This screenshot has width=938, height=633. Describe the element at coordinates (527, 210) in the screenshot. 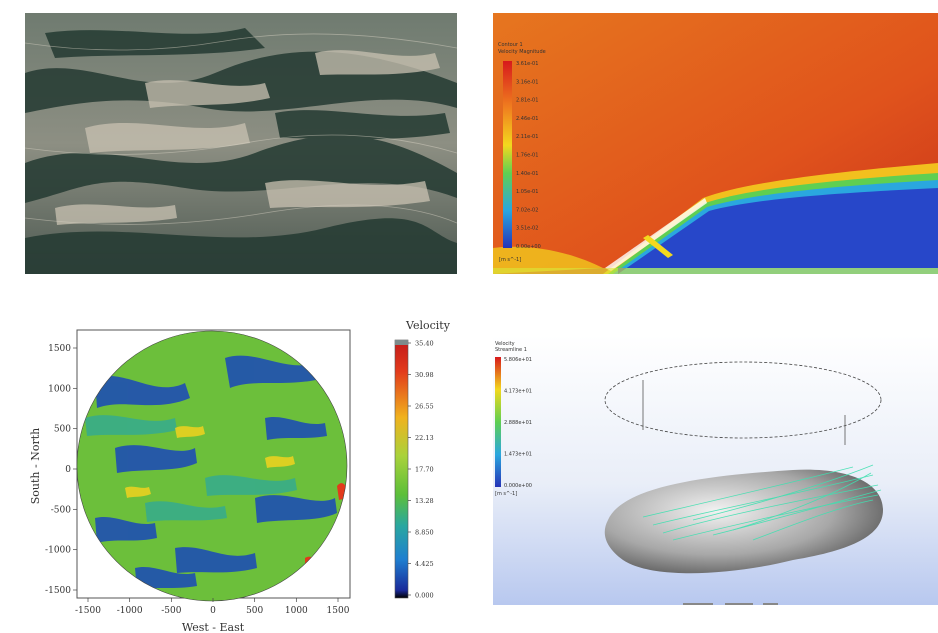

I see `cfd-legend-tick: 7.02e-02` at that location.